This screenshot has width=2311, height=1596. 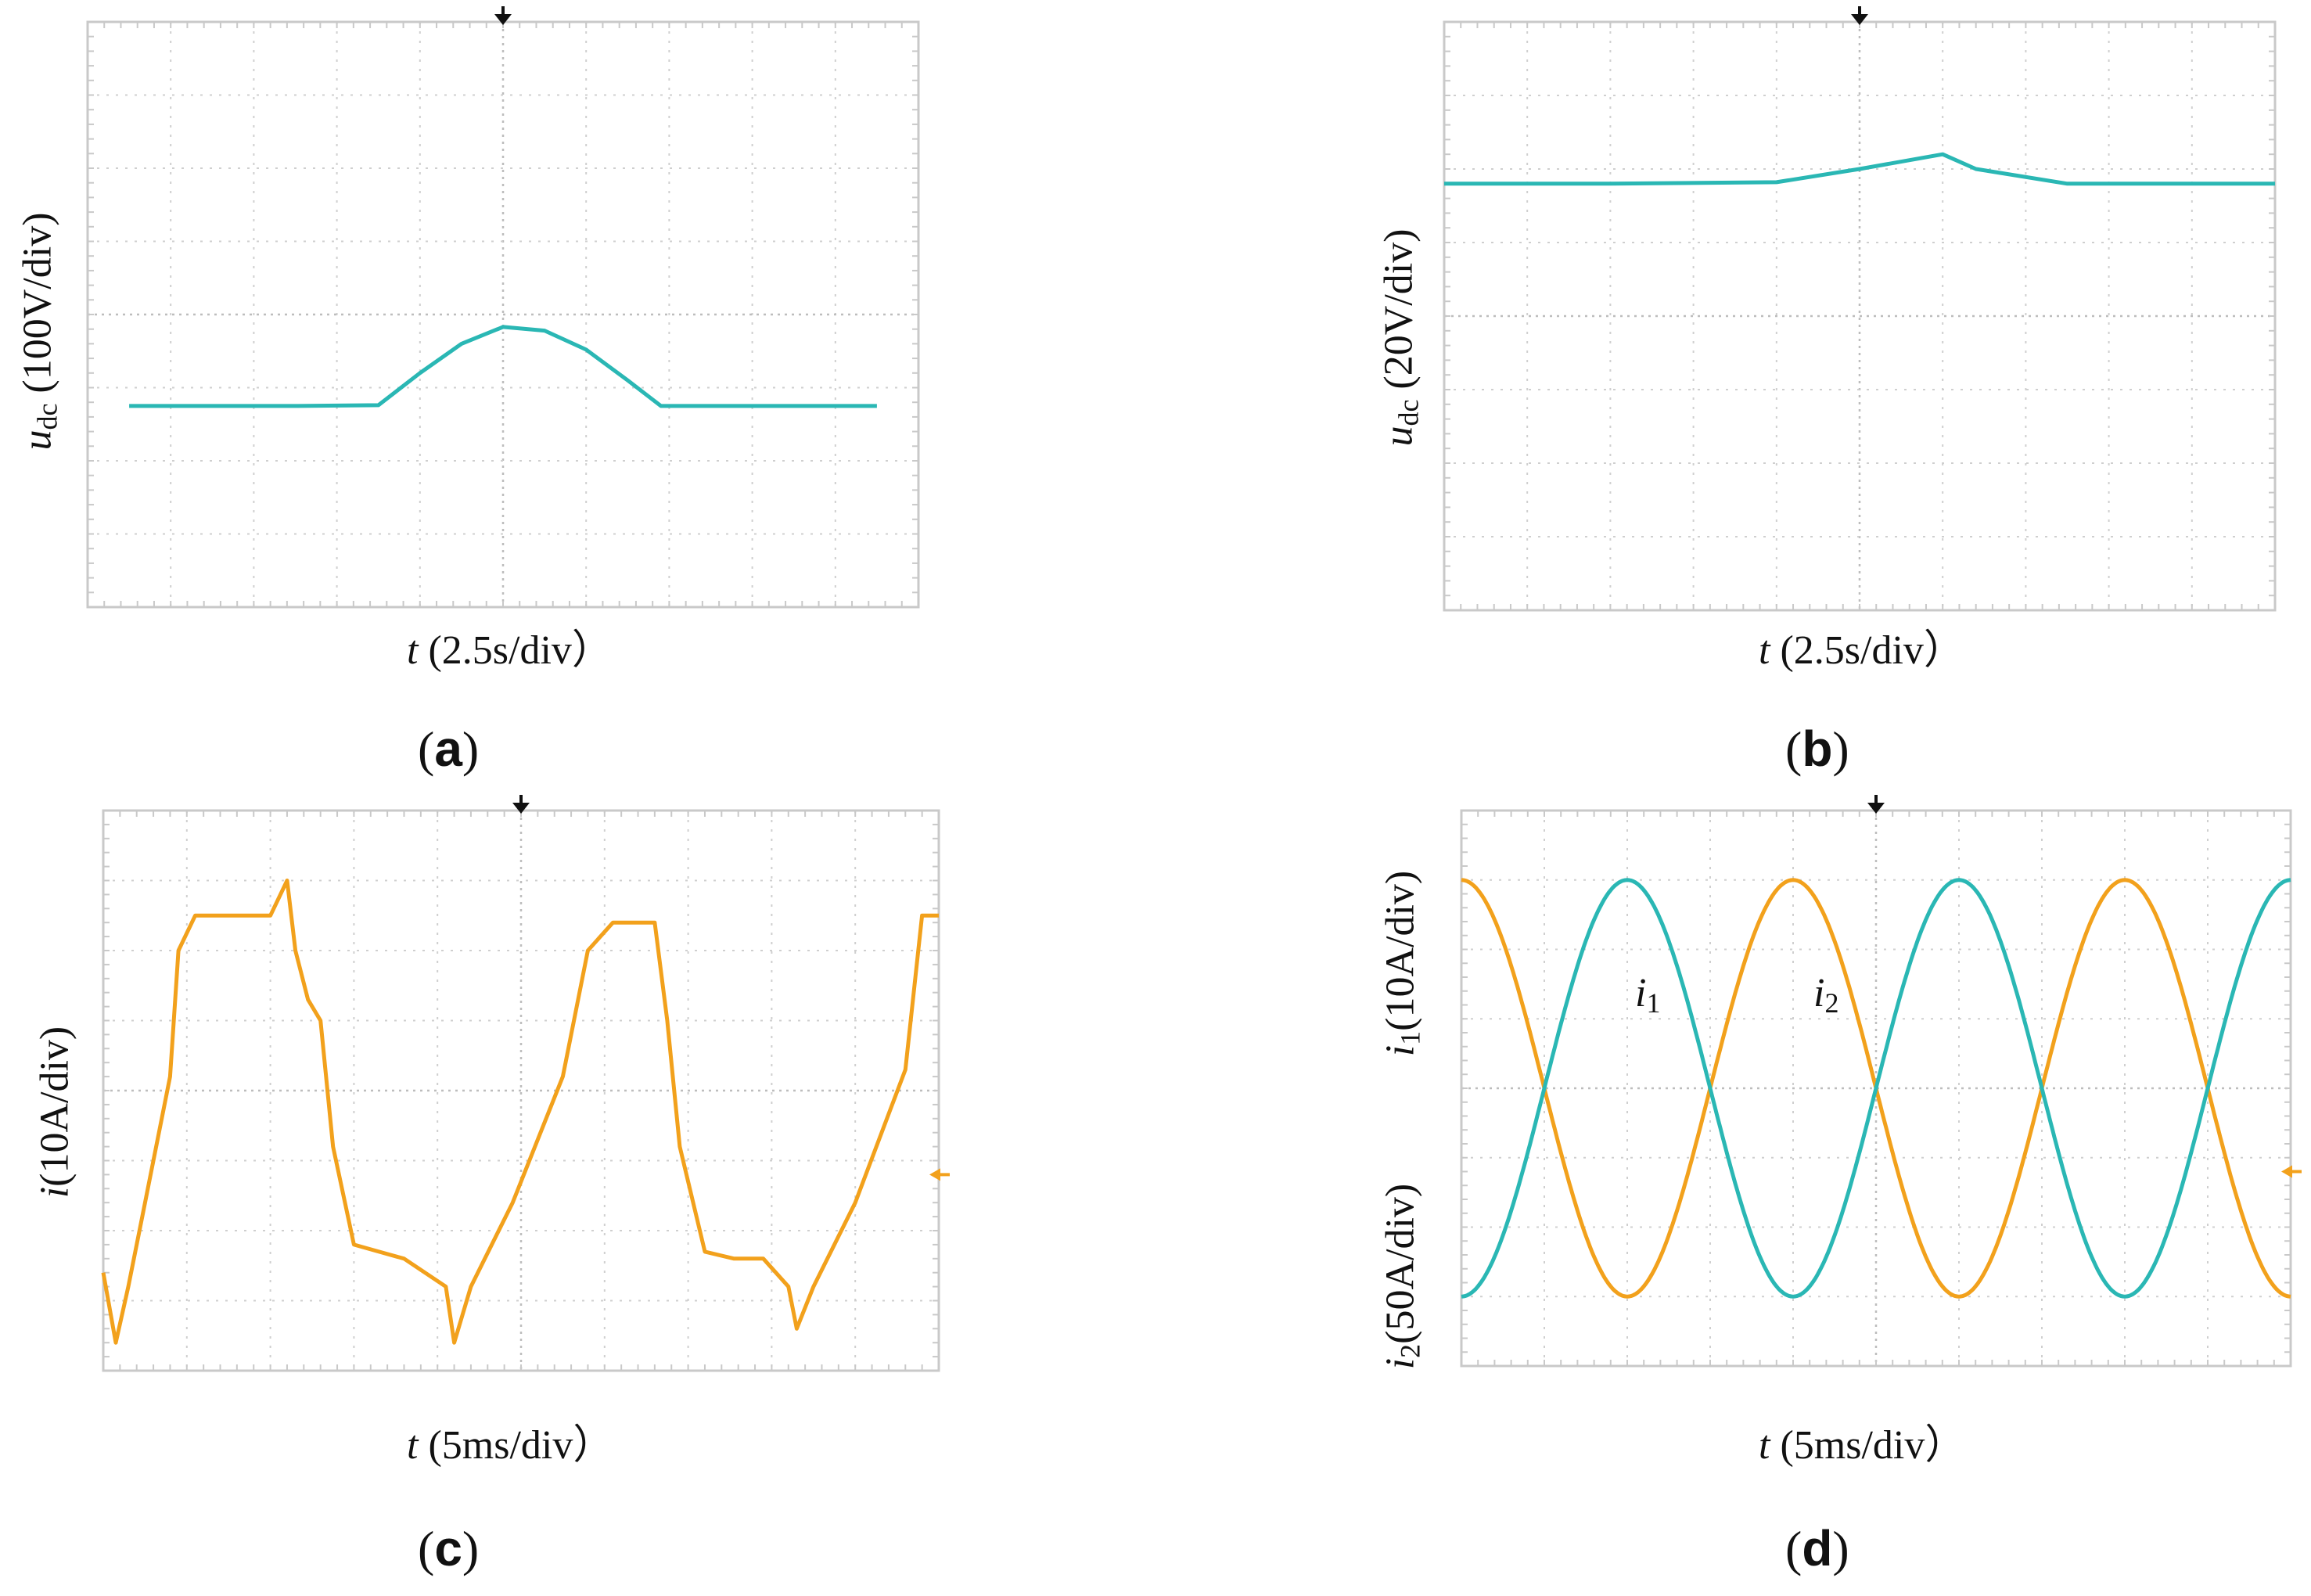 I want to click on scope-panel-c, so click(x=525, y=1083).